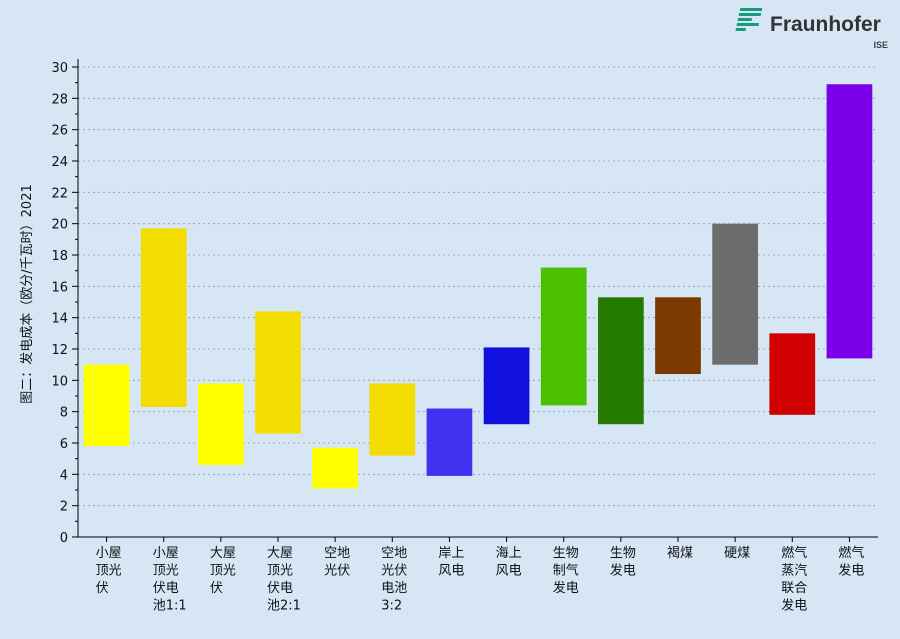  Describe the element at coordinates (59, 225) in the screenshot. I see `y-tick-label: 20` at that location.